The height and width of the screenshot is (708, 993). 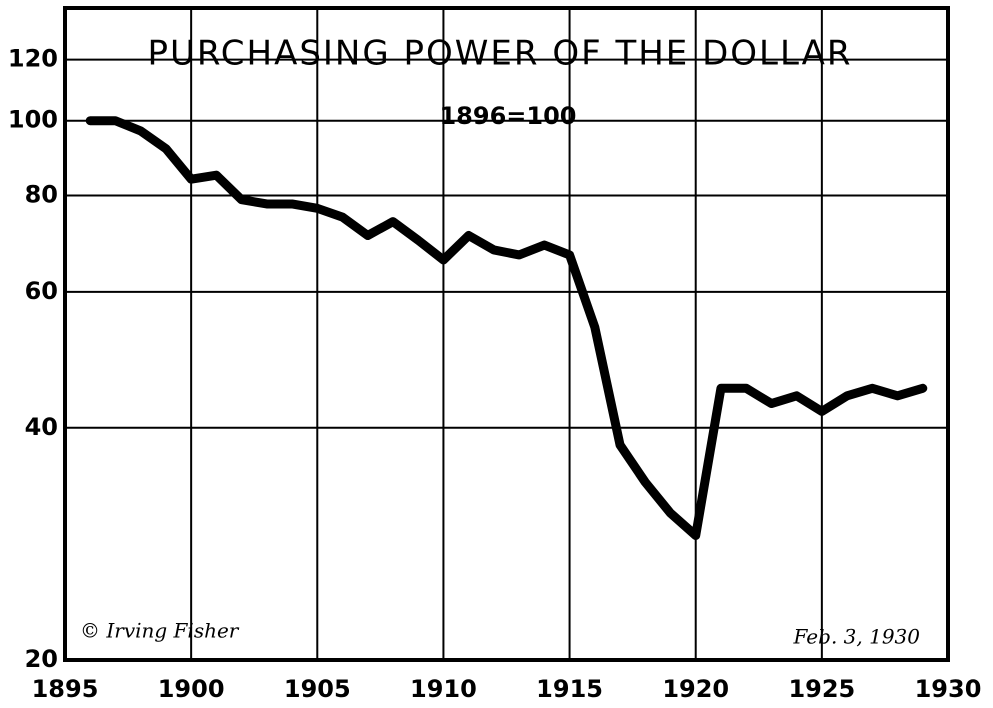 I want to click on y-tick-label: 100, so click(x=33, y=120).